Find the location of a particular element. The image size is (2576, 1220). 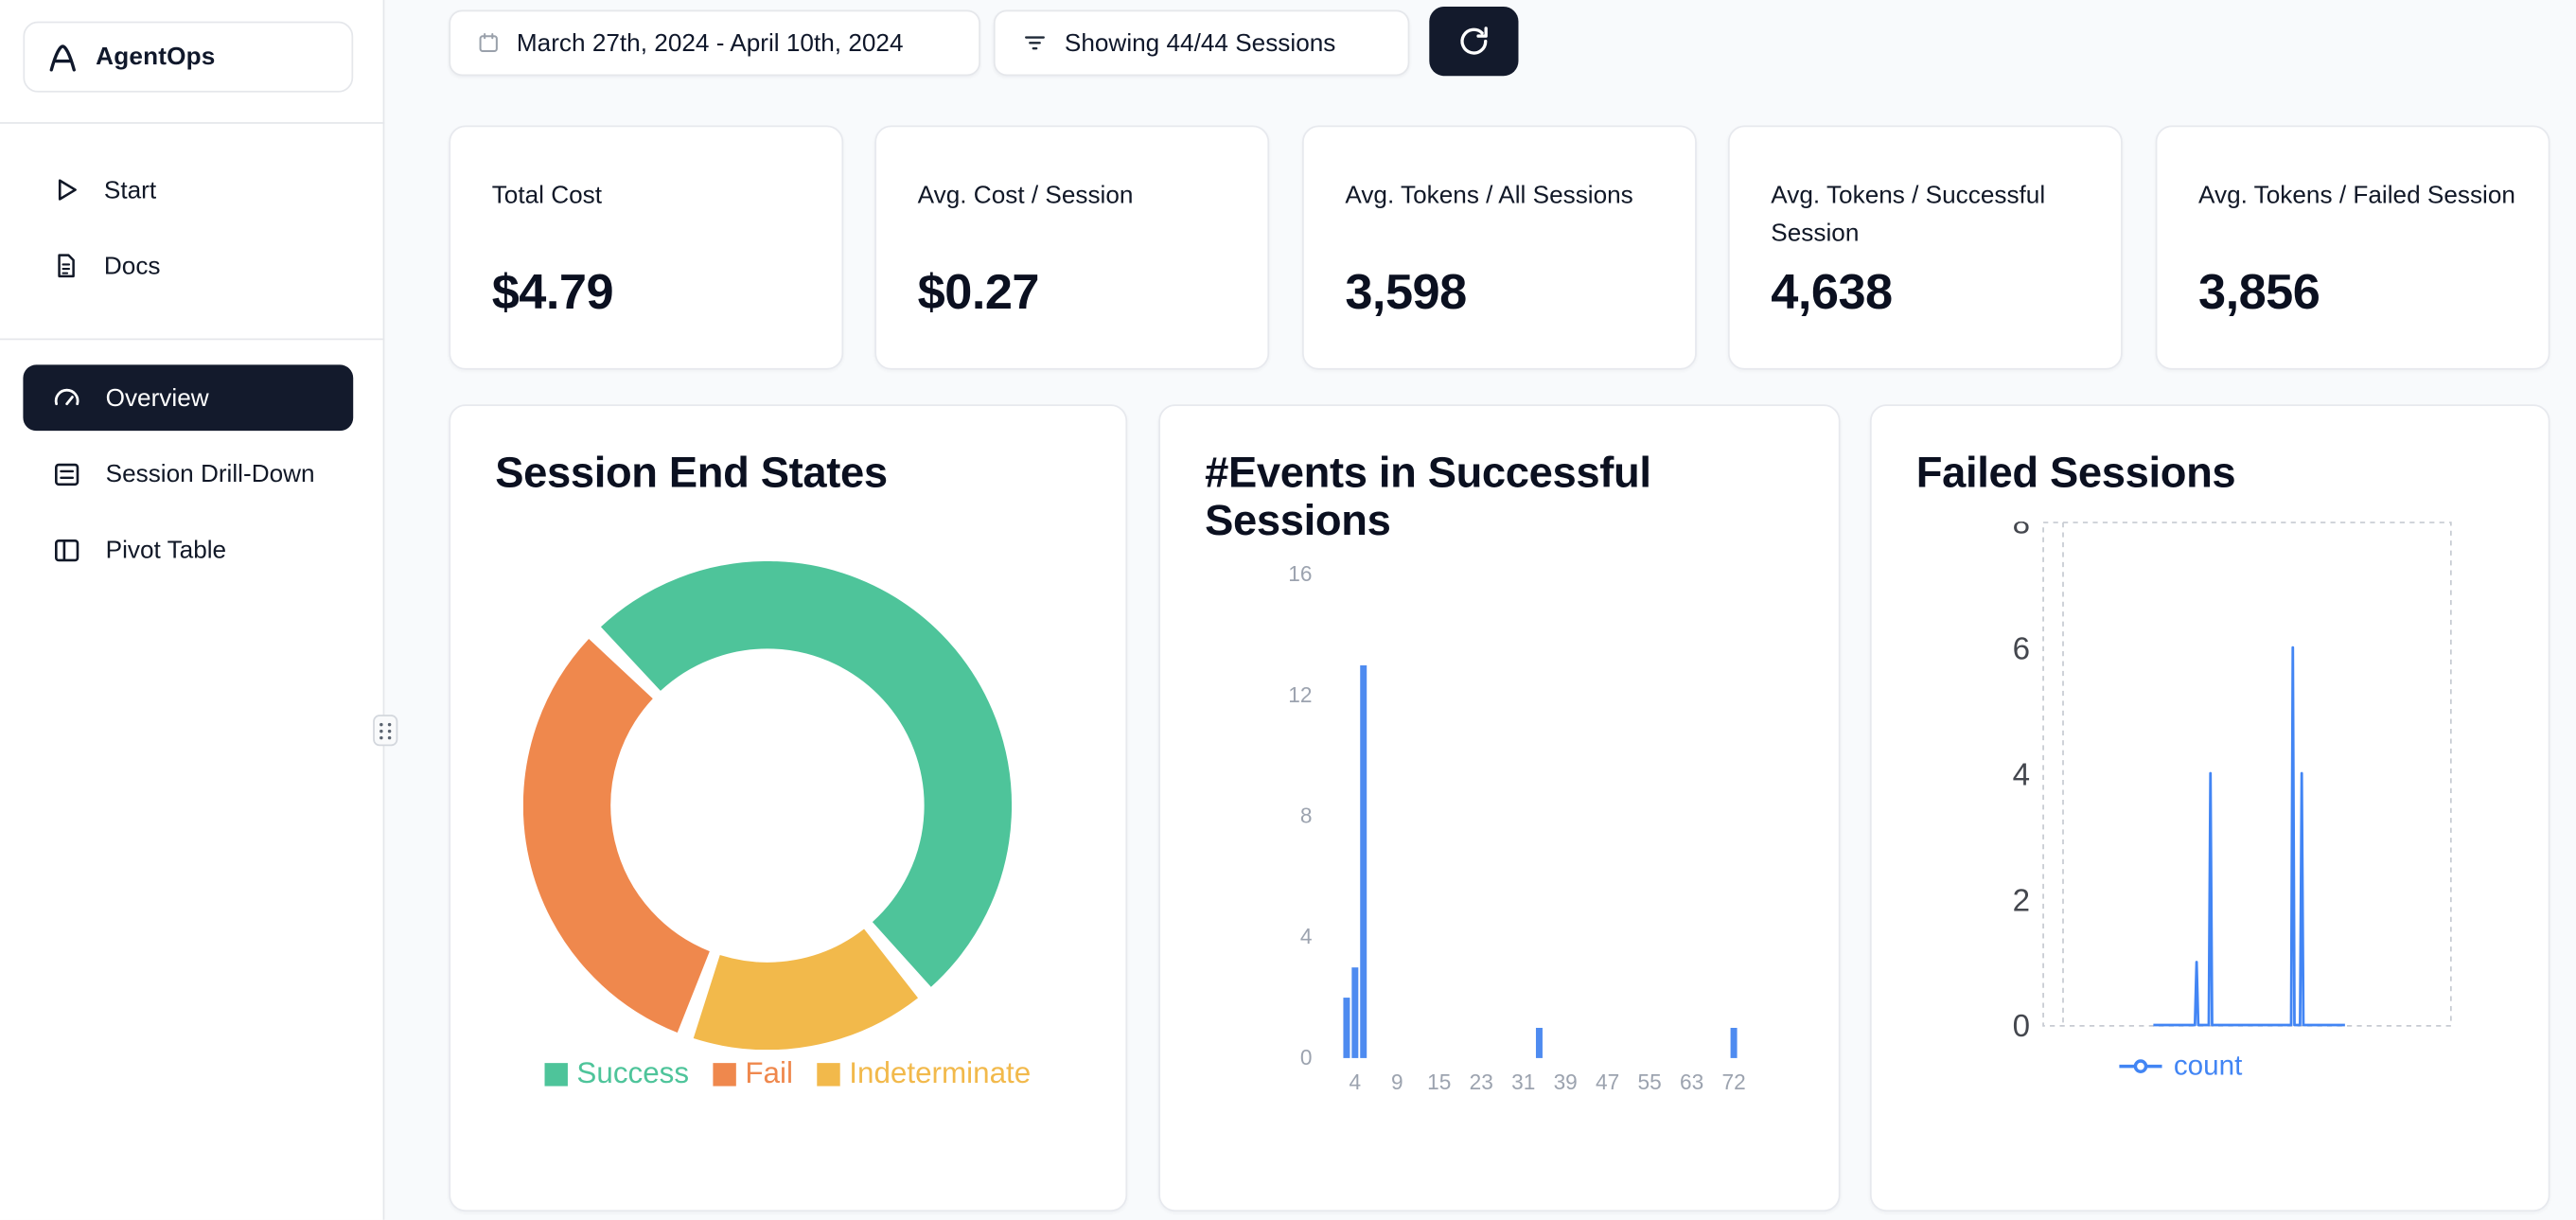

refresh-icon is located at coordinates (1474, 41).